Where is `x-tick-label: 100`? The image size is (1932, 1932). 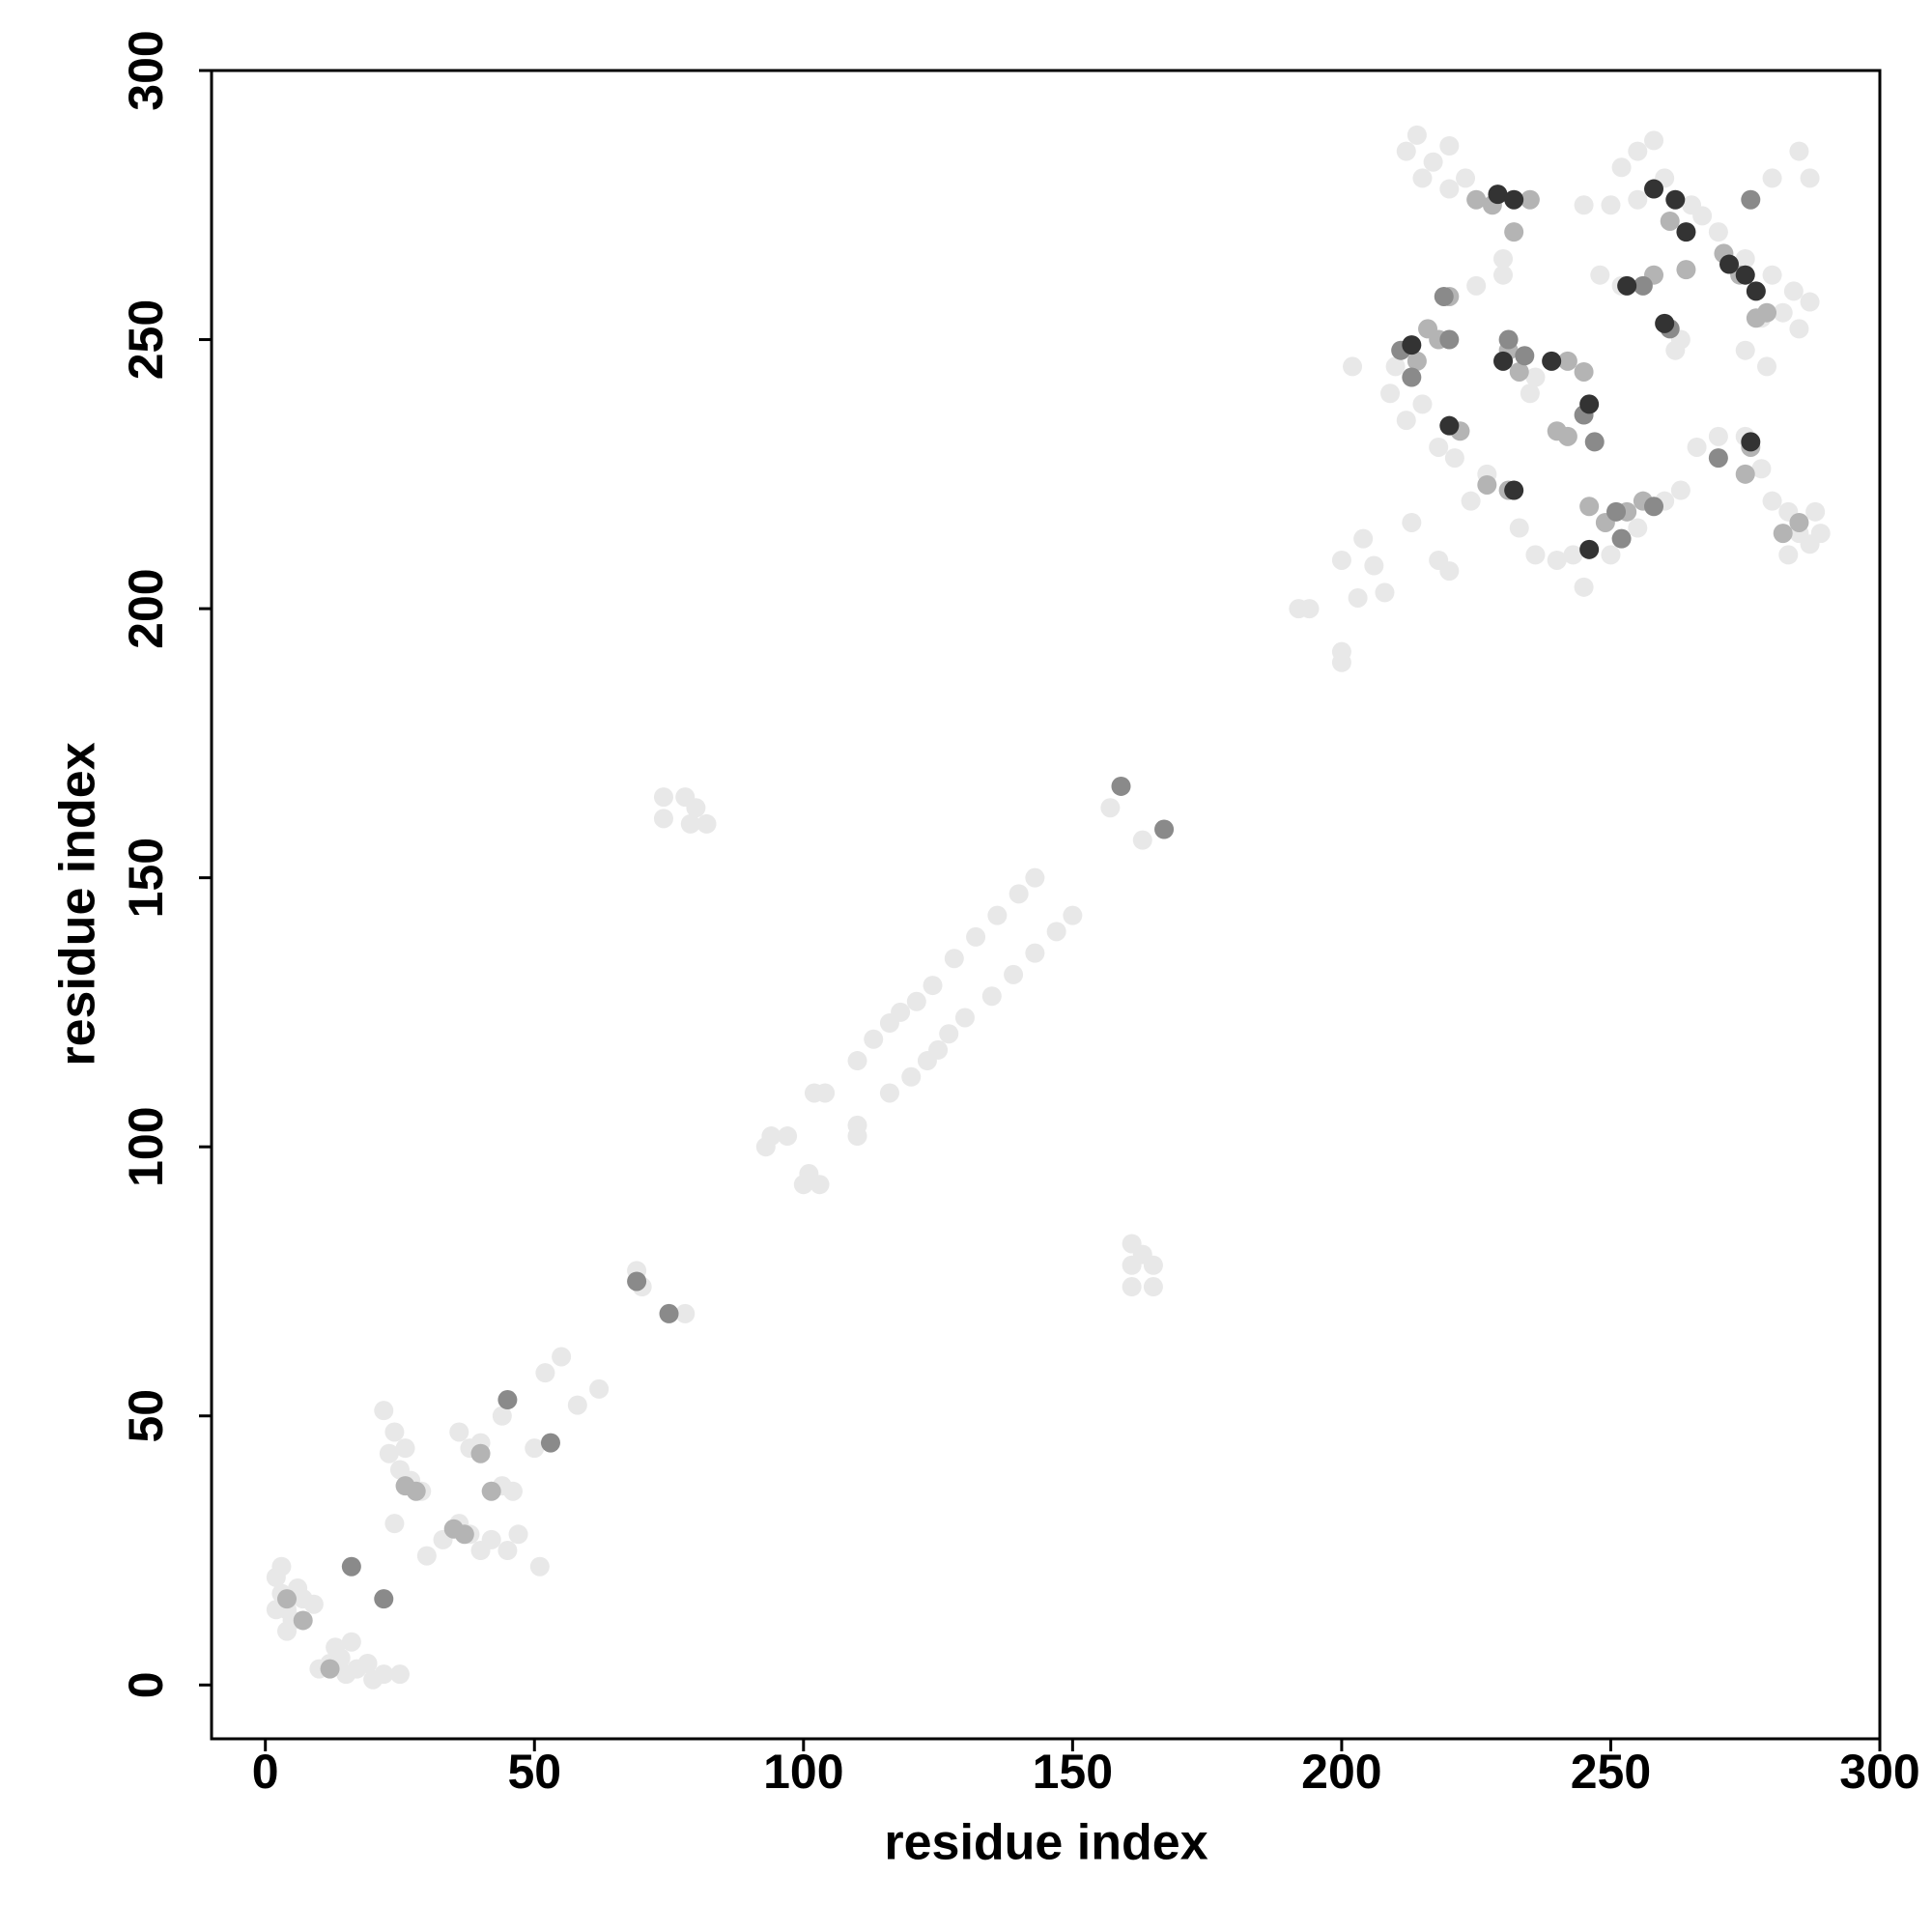 x-tick-label: 100 is located at coordinates (803, 1772).